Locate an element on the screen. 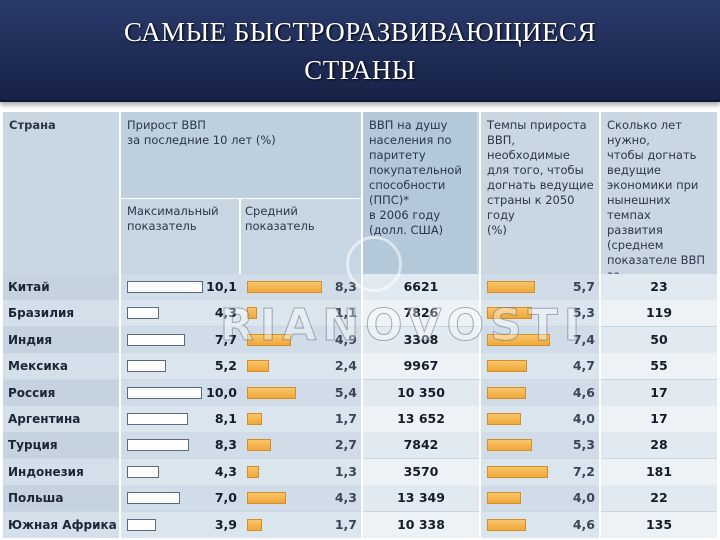 The width and height of the screenshot is (720, 540). table-row: Китай 10,1 8,3 6621 5,7 23 is located at coordinates (360, 287).